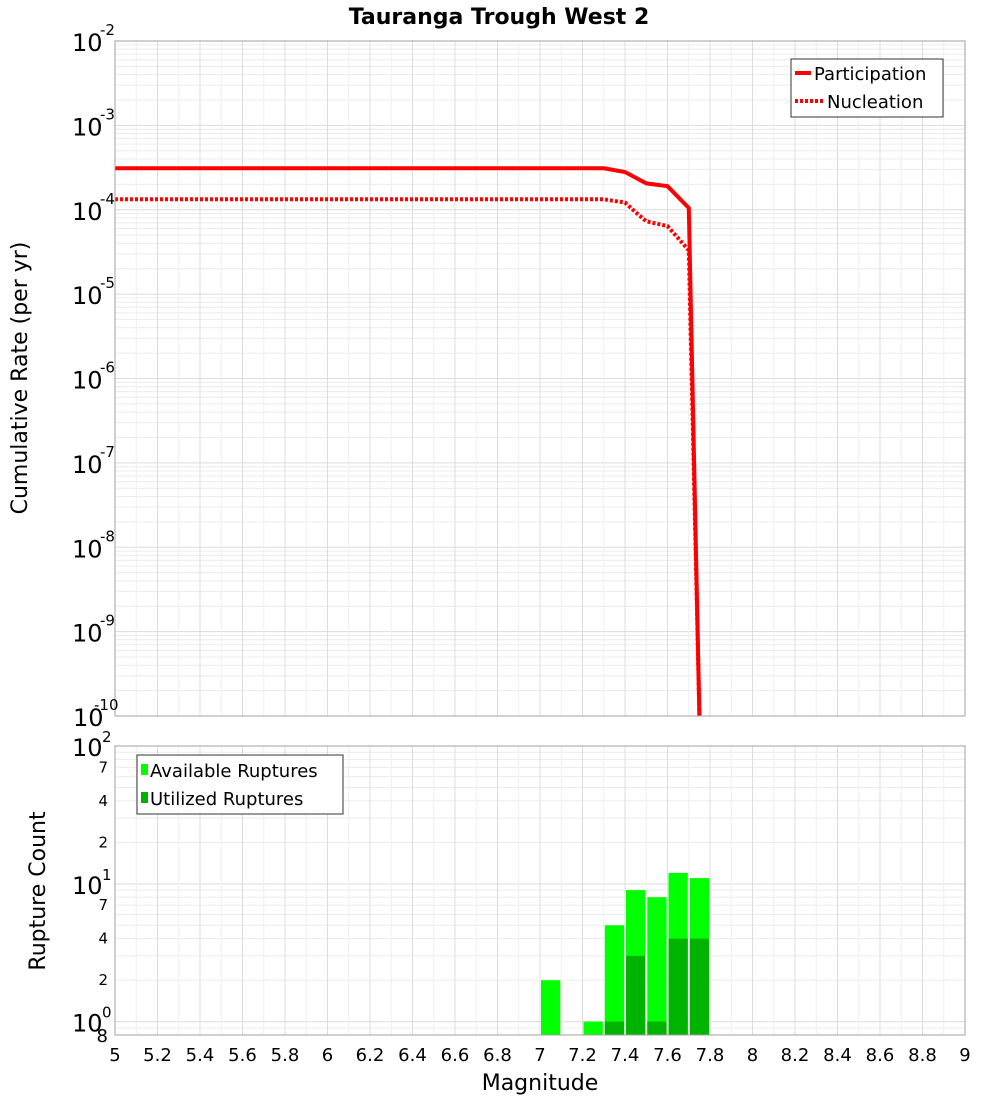 The height and width of the screenshot is (1100, 1000). Describe the element at coordinates (226, 799) in the screenshot. I see `legend-utilized-label: Utilized Ruptures` at that location.